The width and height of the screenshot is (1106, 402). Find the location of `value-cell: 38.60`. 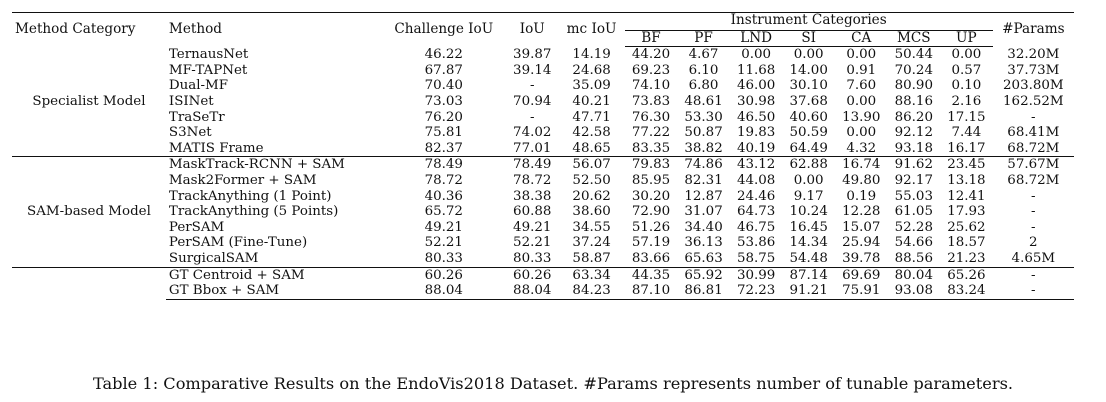

value-cell: 38.60 is located at coordinates (591, 212).